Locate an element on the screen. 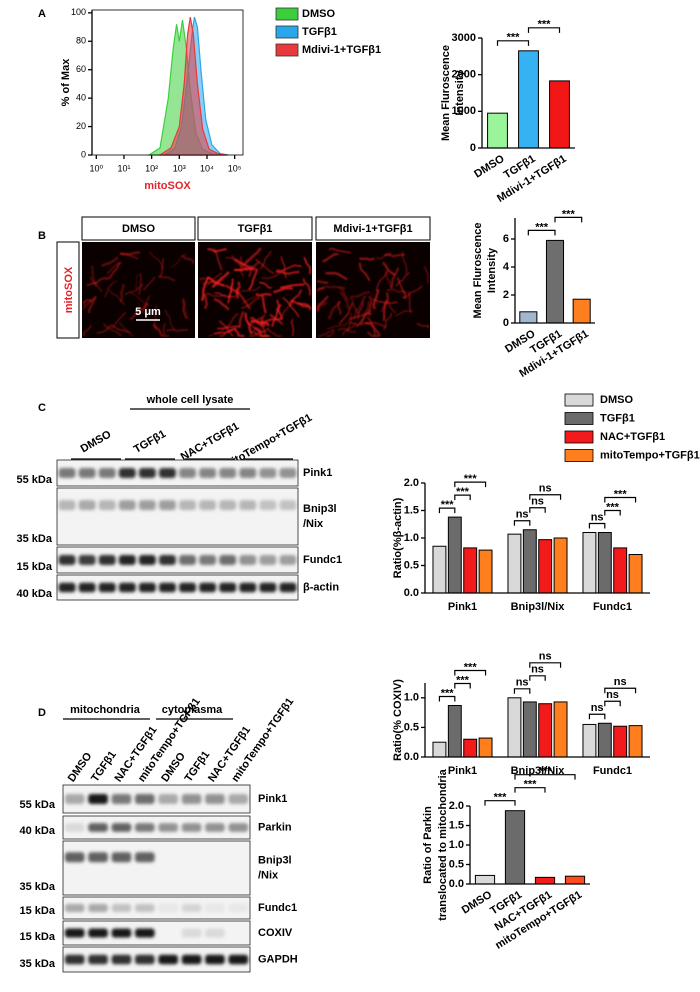 Image resolution: width=700 pixels, height=992 pixels. y-tick-label: 1.0 is located at coordinates (411, 698).